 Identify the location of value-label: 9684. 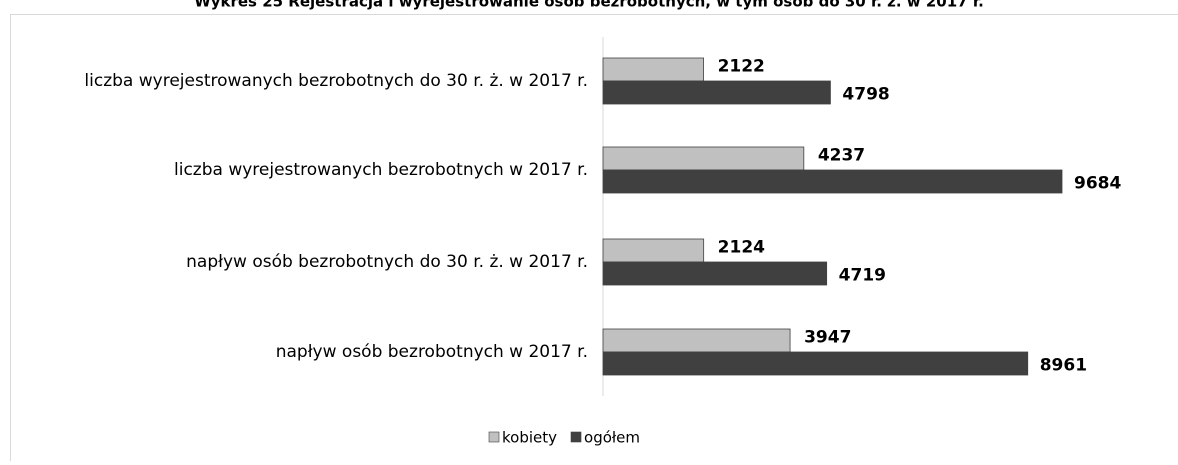
(1097, 184).